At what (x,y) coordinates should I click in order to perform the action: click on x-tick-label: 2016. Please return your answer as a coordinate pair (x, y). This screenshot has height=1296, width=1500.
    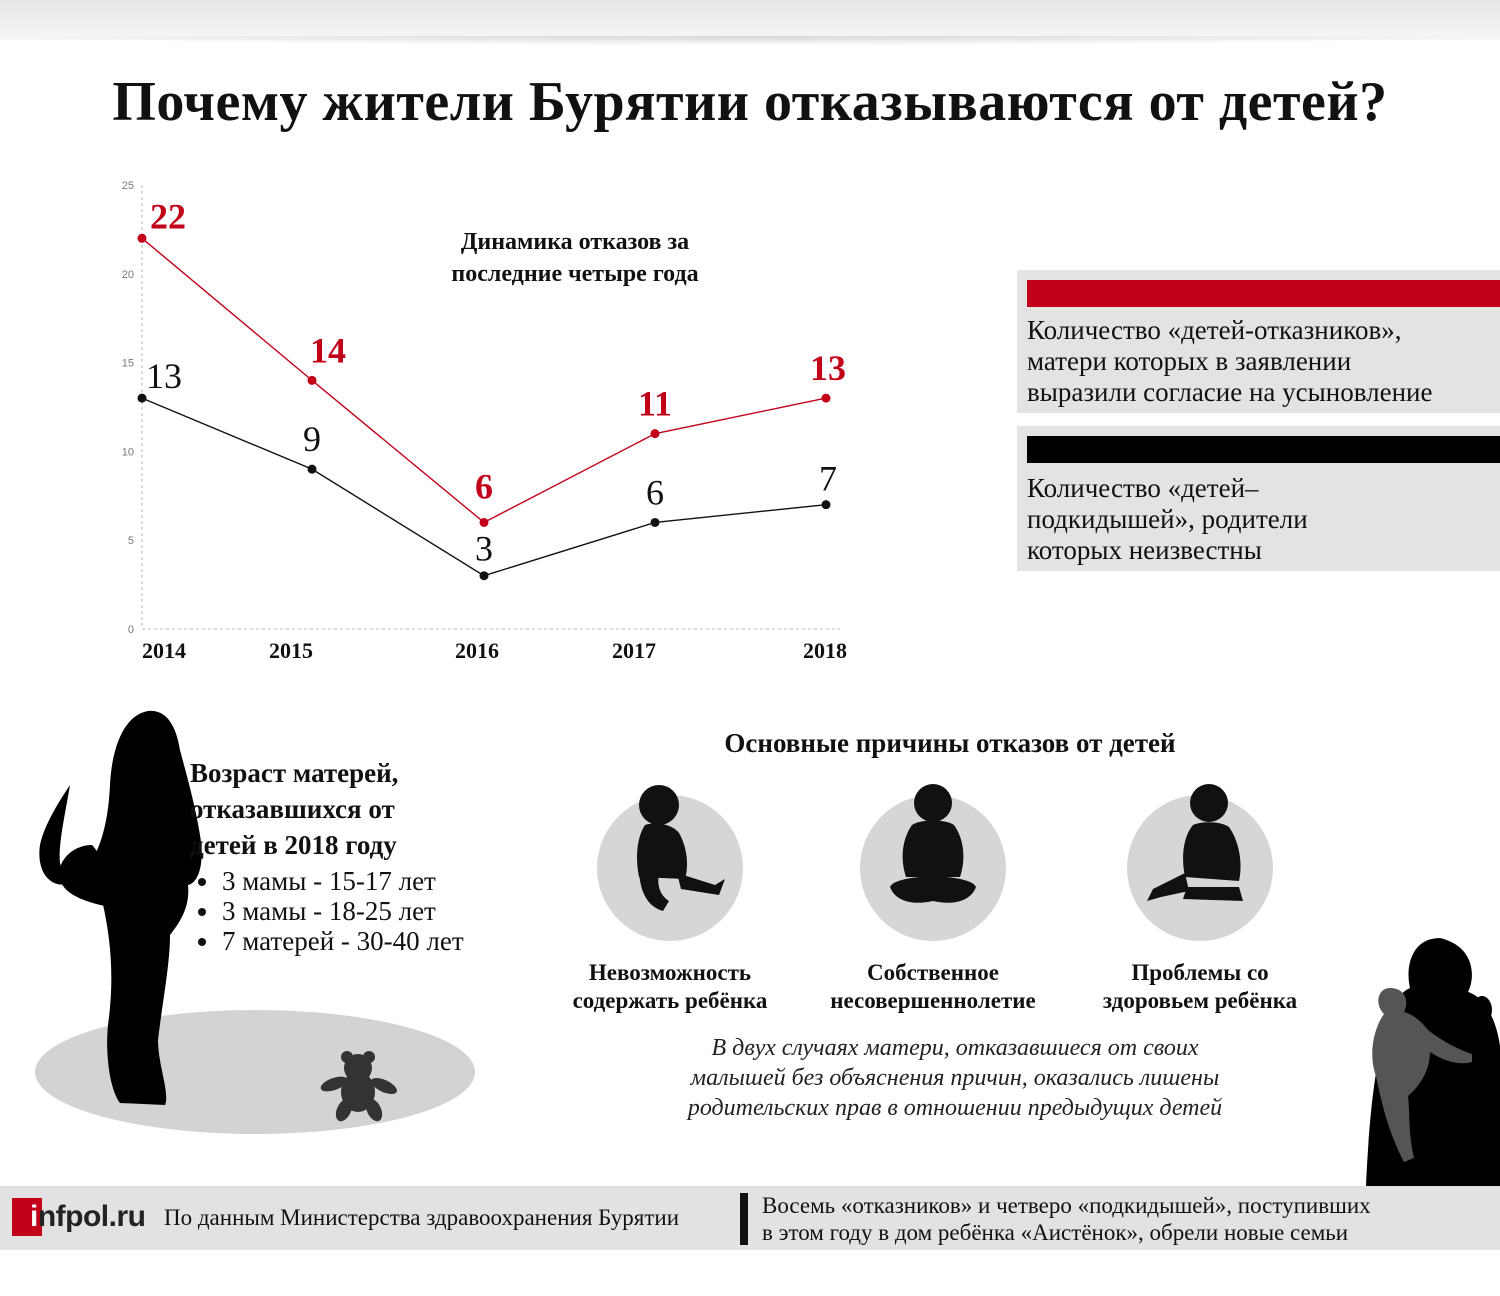
    Looking at the image, I should click on (477, 650).